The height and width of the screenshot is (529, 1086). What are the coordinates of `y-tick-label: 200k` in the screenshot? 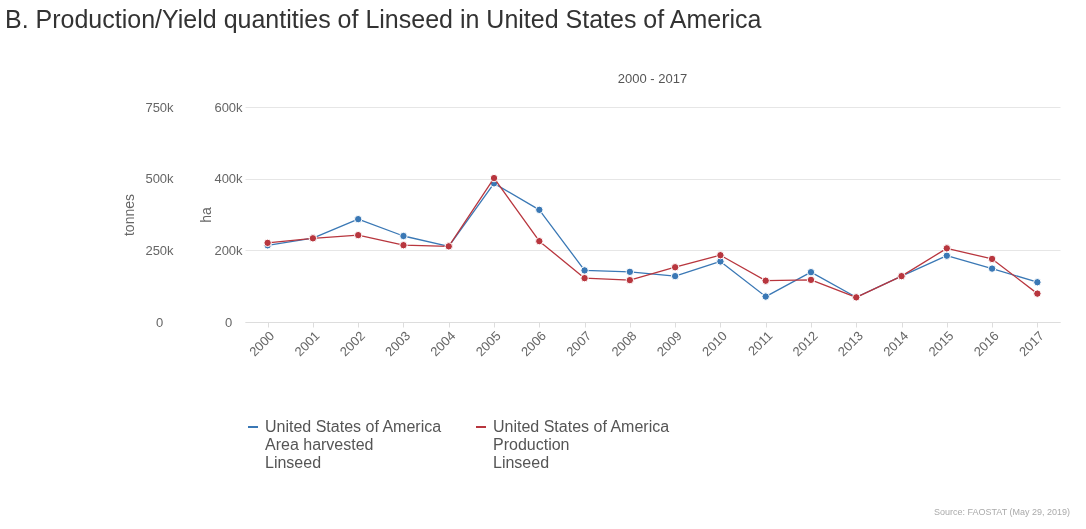 It's located at (229, 250).